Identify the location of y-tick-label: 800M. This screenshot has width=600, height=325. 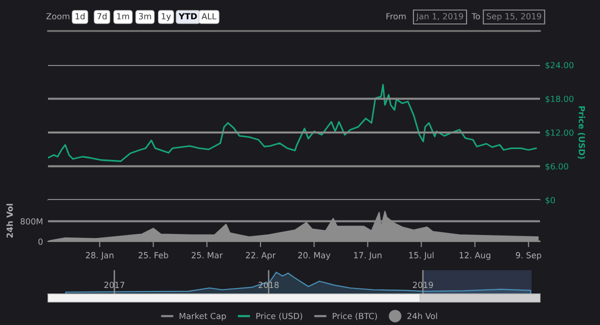
(31, 221).